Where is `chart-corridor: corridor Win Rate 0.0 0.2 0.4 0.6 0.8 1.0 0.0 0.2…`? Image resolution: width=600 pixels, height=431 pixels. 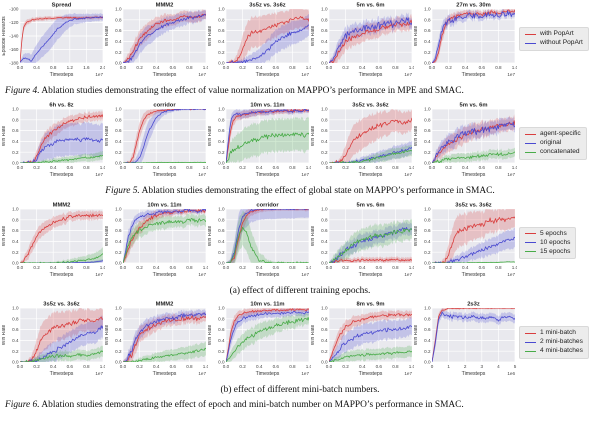
chart-corridor: corridor Win Rate 0.0 0.2 0.4 0.6 0.8 1.0 0.0 0.2… is located at coordinates (259, 240).